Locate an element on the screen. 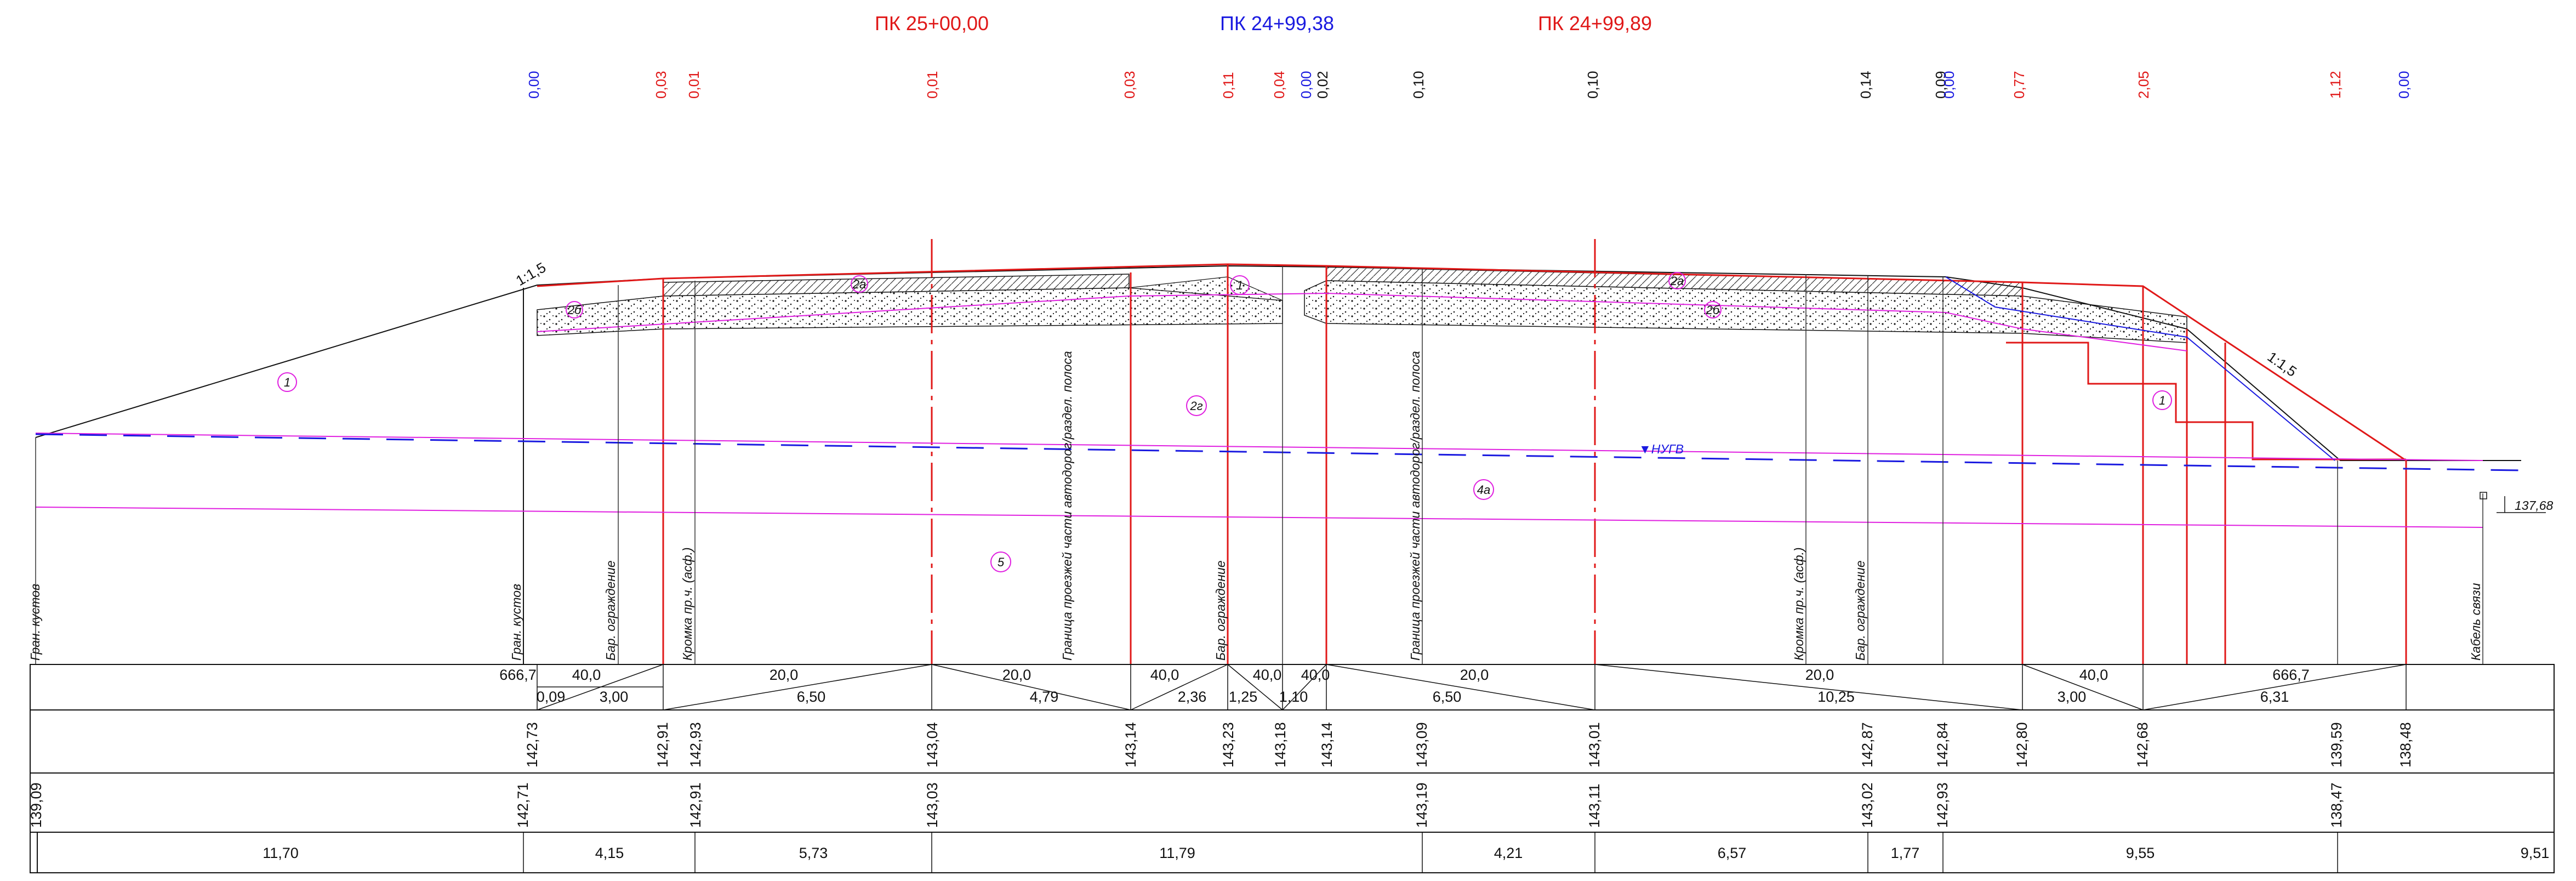 This screenshot has height=881, width=2576. design-elevation: 143,04 is located at coordinates (932, 745).